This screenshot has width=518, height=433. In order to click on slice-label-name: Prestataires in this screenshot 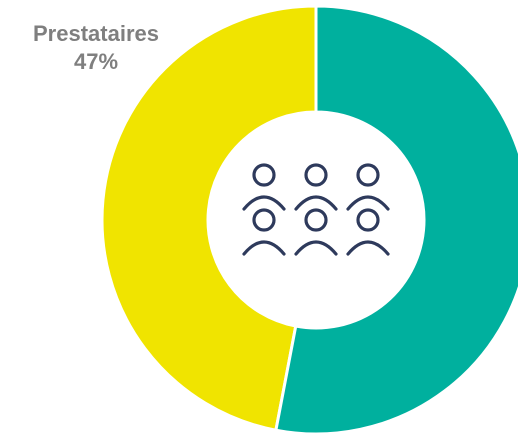, I will do `click(96, 33)`.